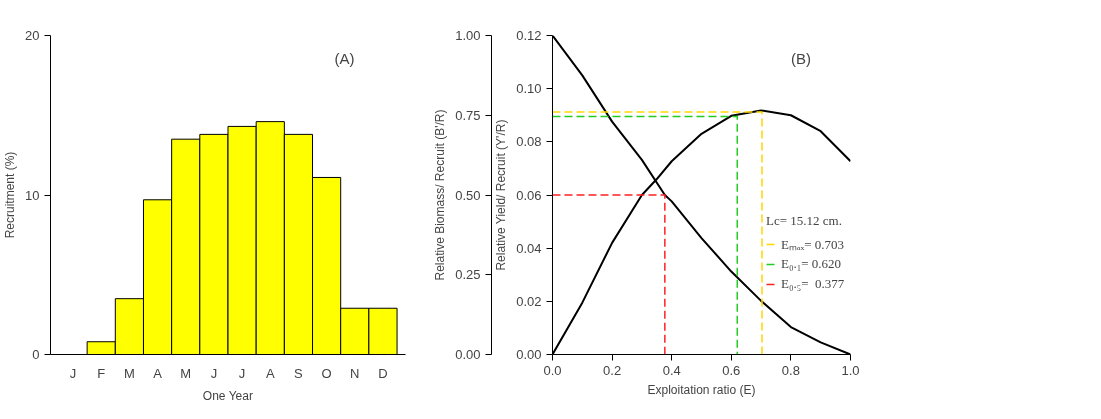 The image size is (1101, 419). I want to click on y-axis-title: Relative Yield/ Recruit (Y'/R), so click(501, 195).